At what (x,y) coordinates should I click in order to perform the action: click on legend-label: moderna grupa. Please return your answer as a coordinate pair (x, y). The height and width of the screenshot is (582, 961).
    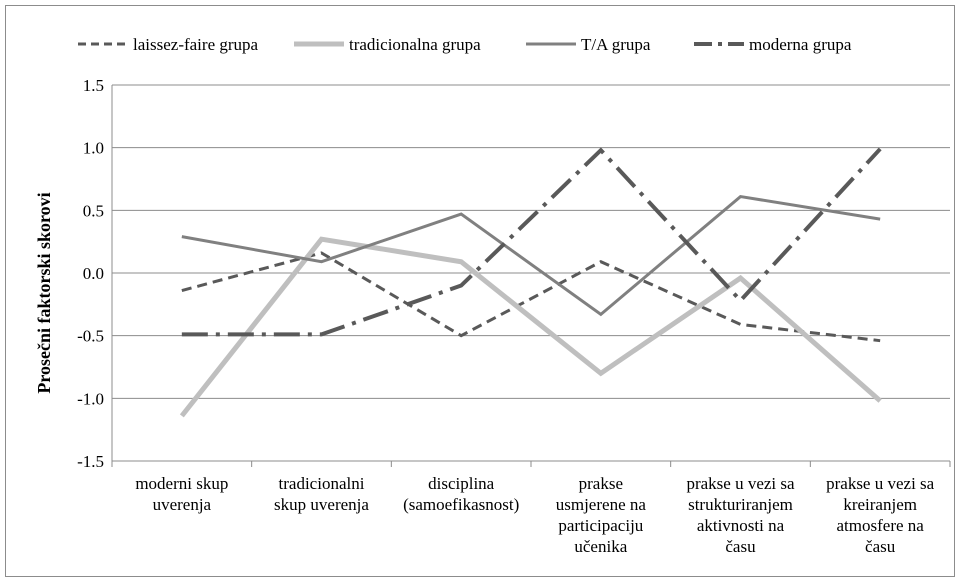
    Looking at the image, I should click on (800, 44).